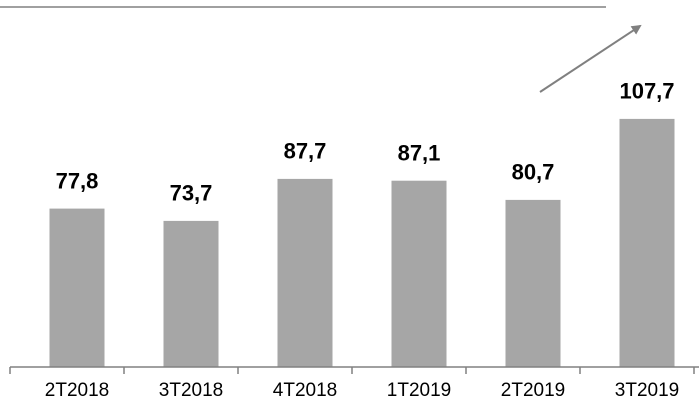 Image resolution: width=699 pixels, height=407 pixels. Describe the element at coordinates (77, 180) in the screenshot. I see `value-label: 77,8` at that location.